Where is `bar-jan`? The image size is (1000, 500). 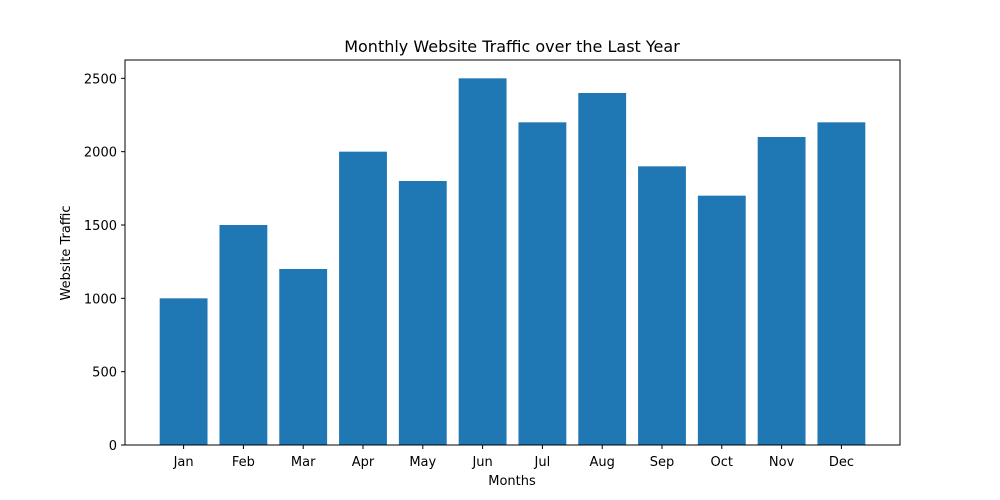
bar-jan is located at coordinates (183, 371).